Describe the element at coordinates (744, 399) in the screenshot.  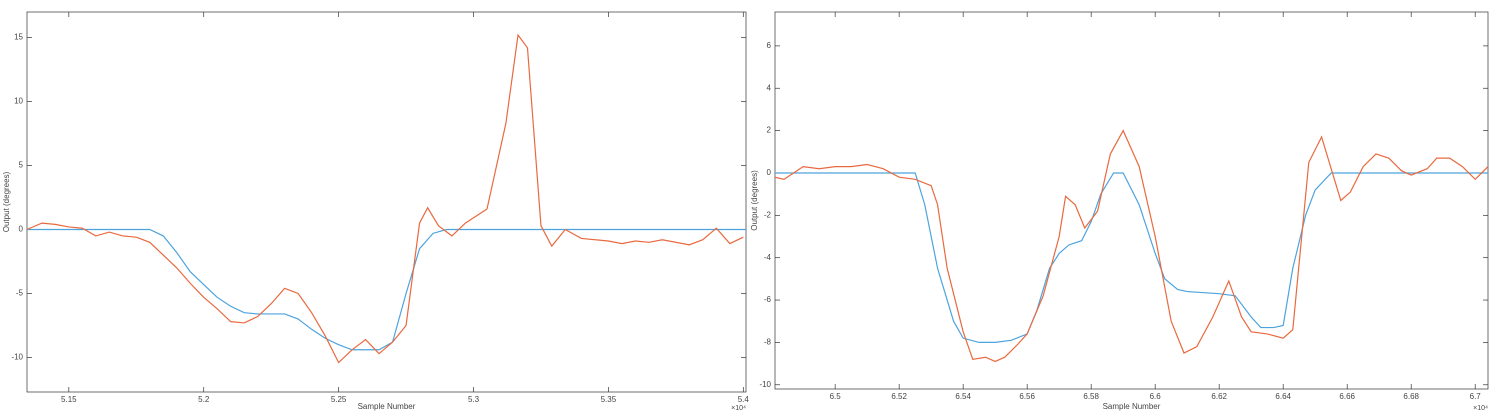
I see `x-tick-label: 5.4` at that location.